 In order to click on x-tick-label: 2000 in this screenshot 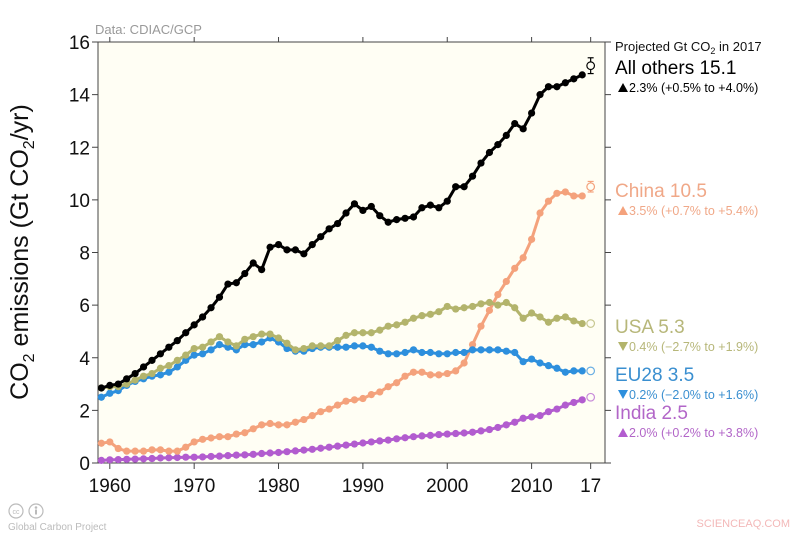, I will do `click(447, 486)`.